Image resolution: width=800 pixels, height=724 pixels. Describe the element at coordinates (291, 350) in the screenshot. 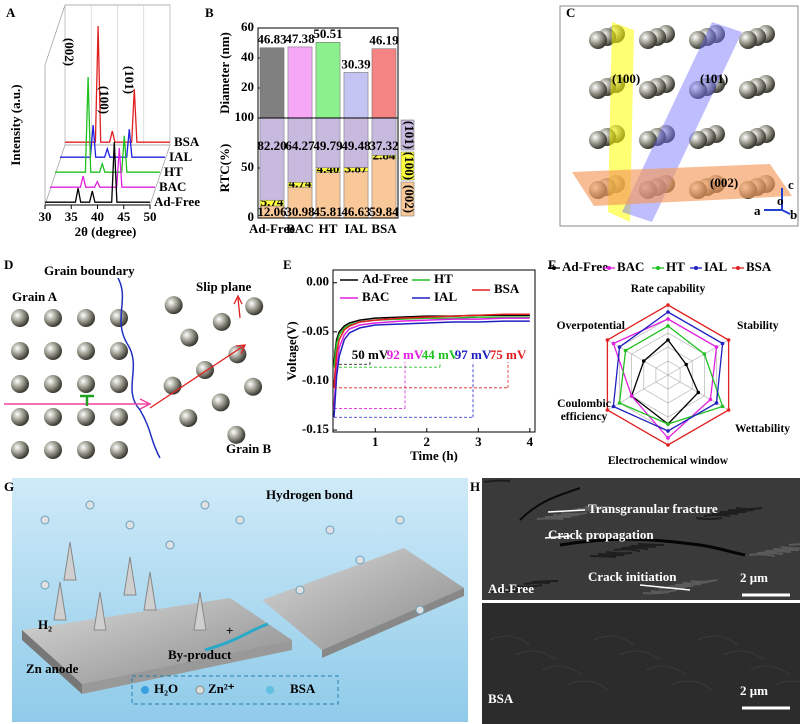

I see `y-axis-label: Voltage(V)` at that location.